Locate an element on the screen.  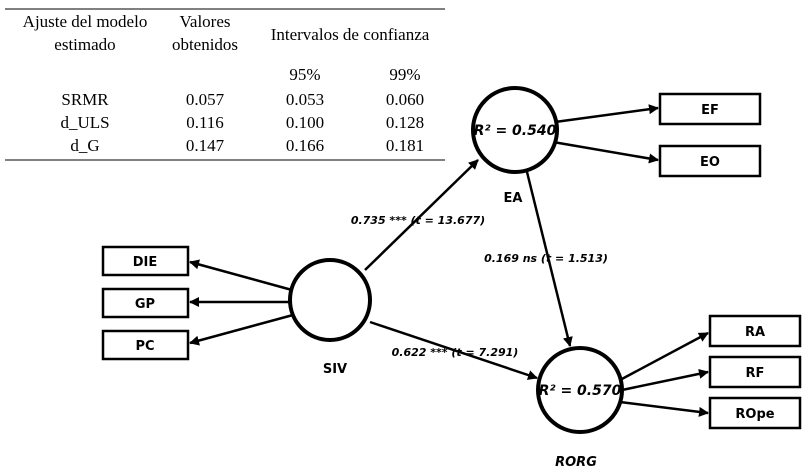
cell: 0.053 is located at coordinates (305, 99).